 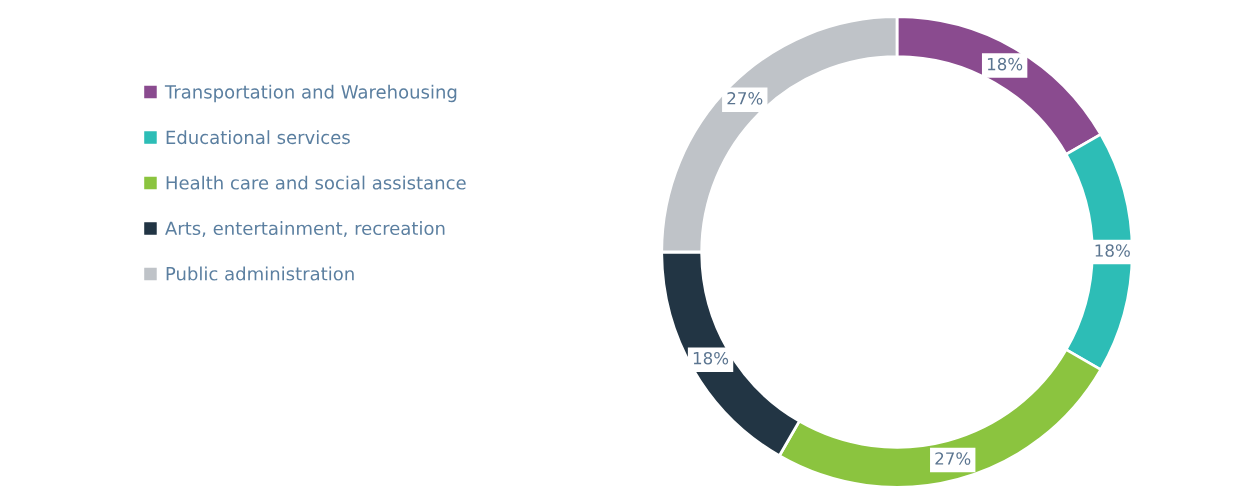 What do you see at coordinates (305, 229) in the screenshot?
I see `legend-label: Arts, entertainment, recreation` at bounding box center [305, 229].